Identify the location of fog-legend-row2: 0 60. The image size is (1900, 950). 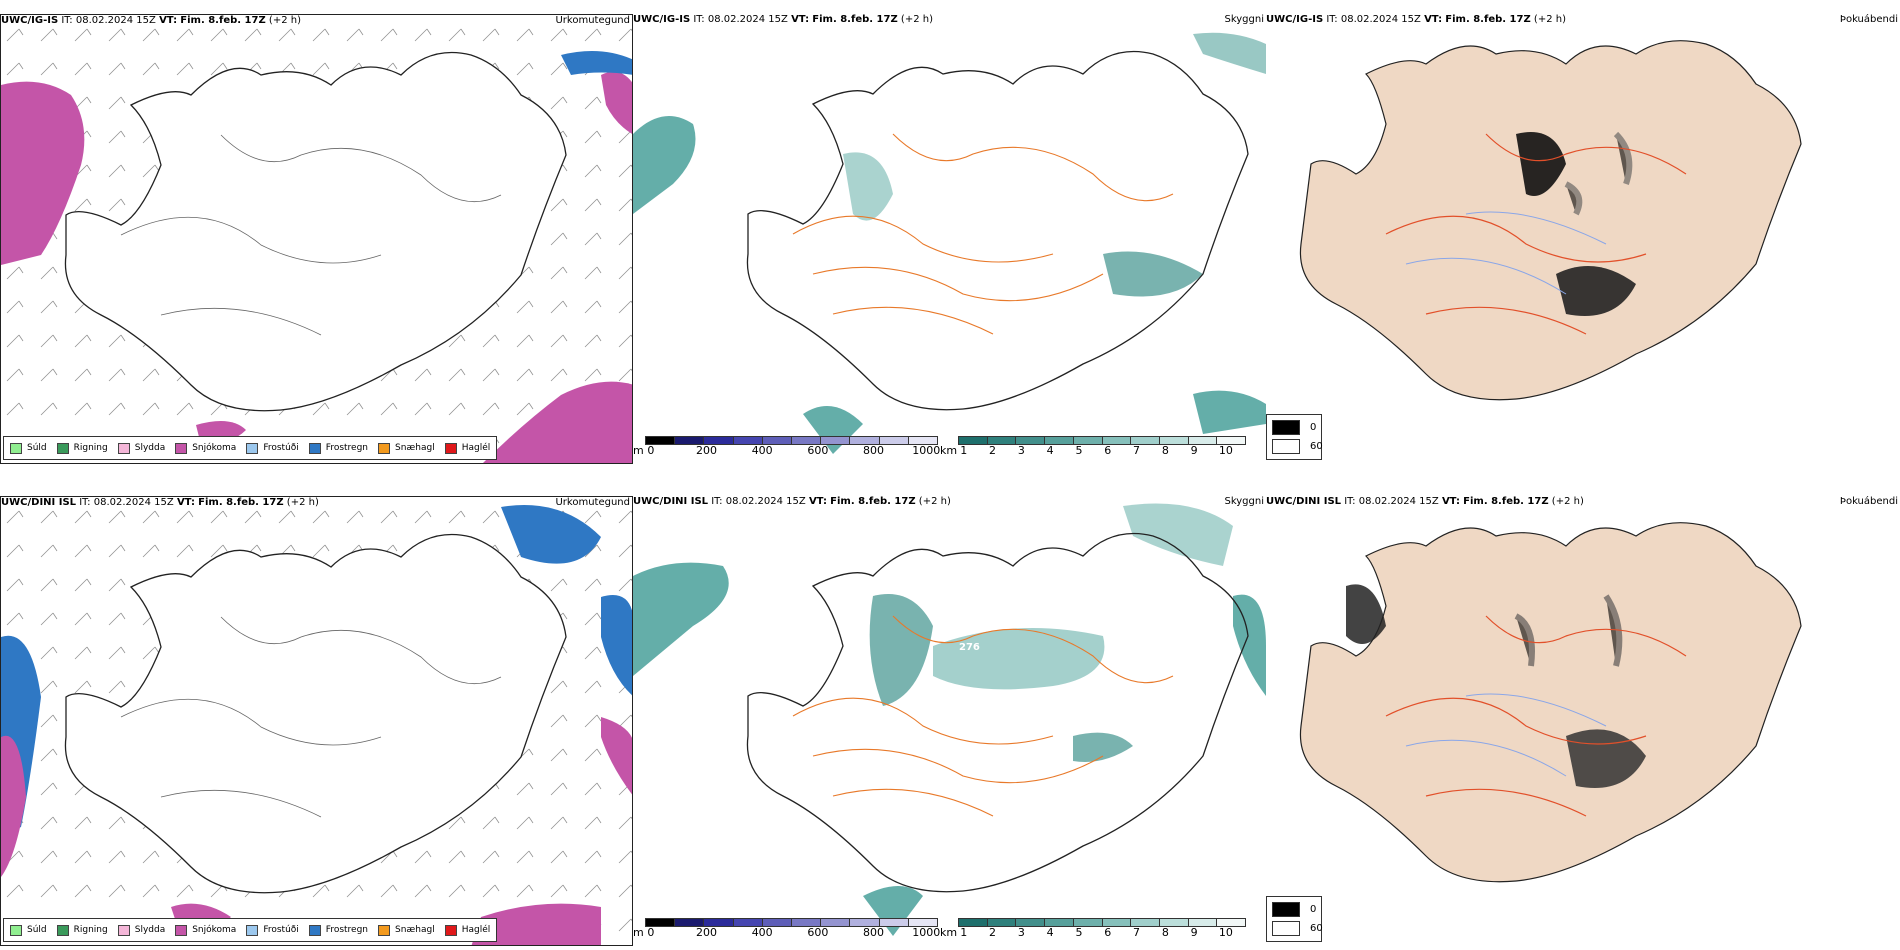
(1294, 919).